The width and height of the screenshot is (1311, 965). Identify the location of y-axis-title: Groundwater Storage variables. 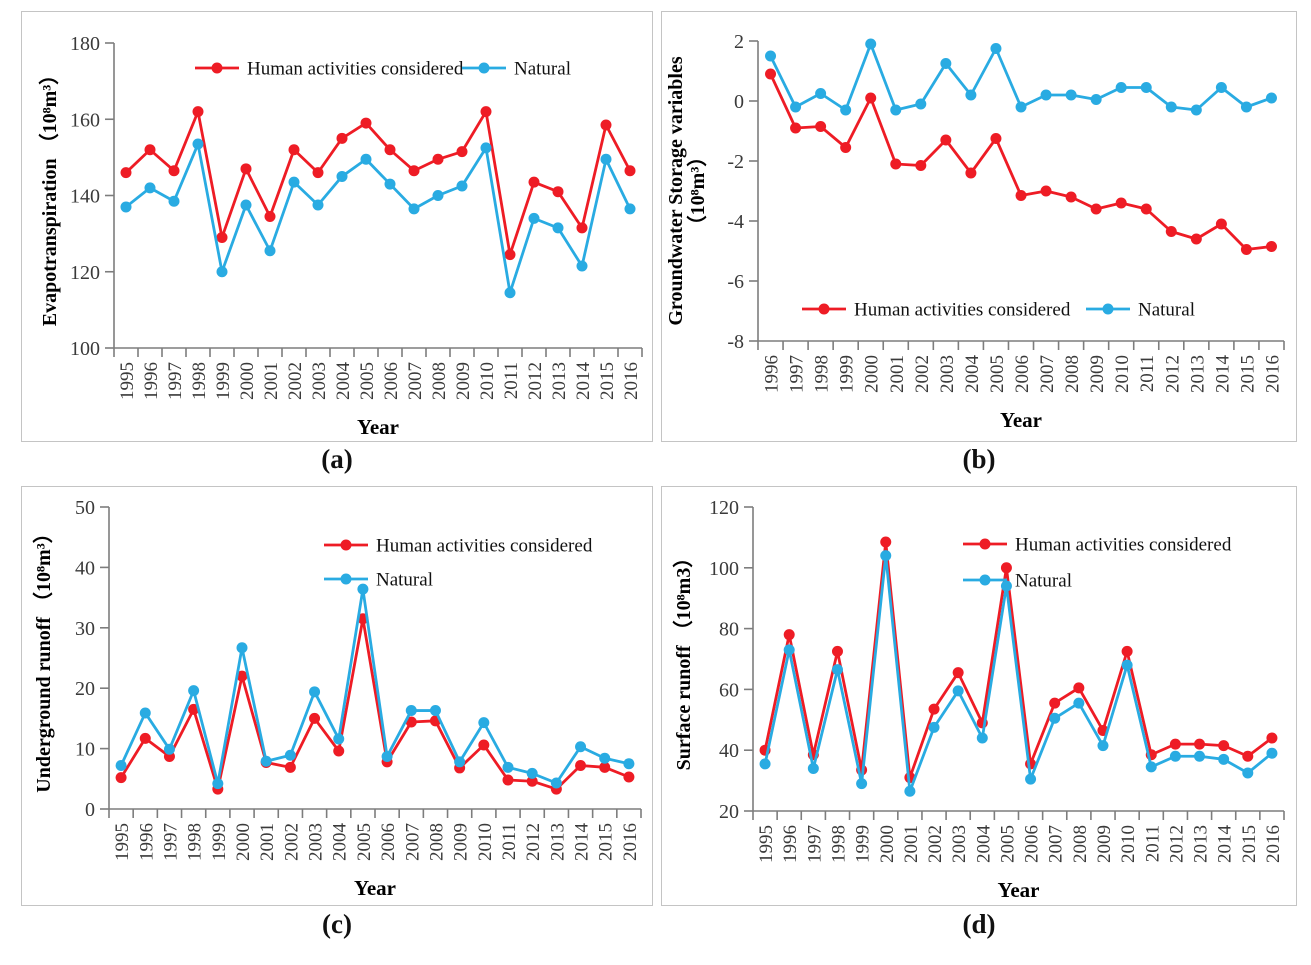
(676, 190).